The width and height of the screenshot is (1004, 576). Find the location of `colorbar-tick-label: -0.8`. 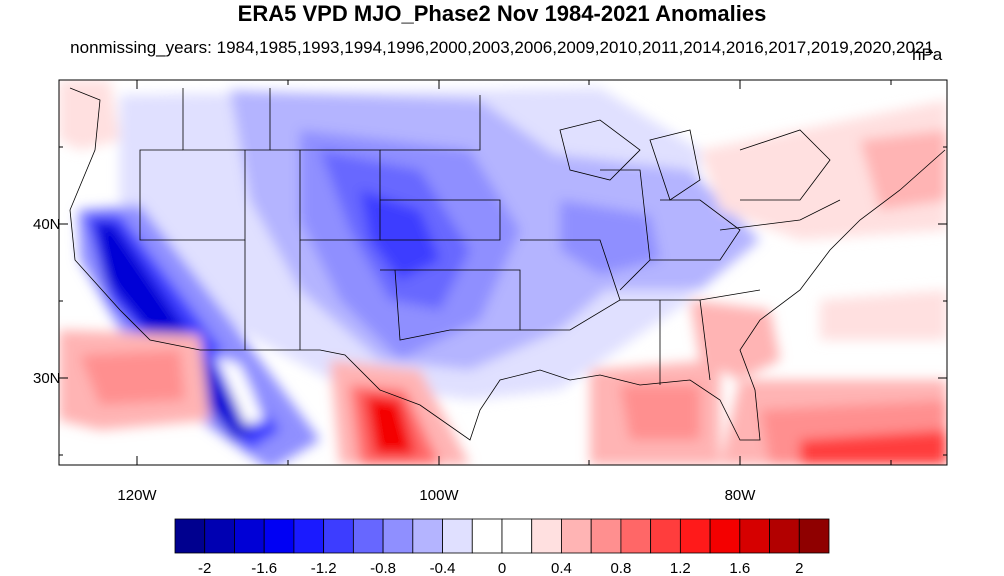

colorbar-tick-label: -0.8 is located at coordinates (383, 568).